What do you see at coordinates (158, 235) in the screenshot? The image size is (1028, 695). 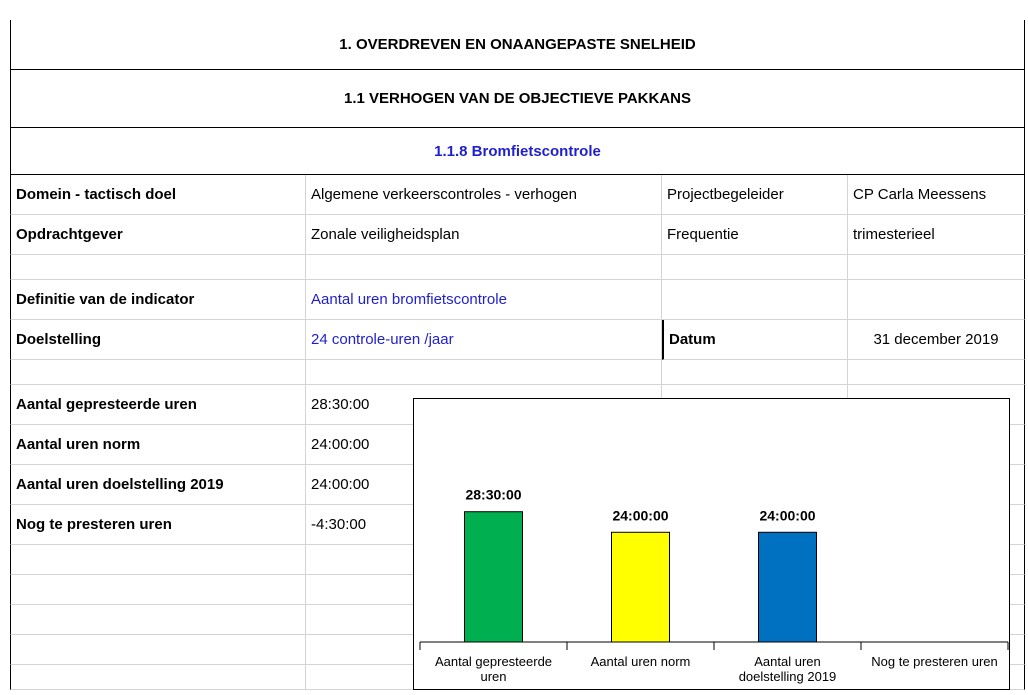 I see `cell: Opdrachtgever` at bounding box center [158, 235].